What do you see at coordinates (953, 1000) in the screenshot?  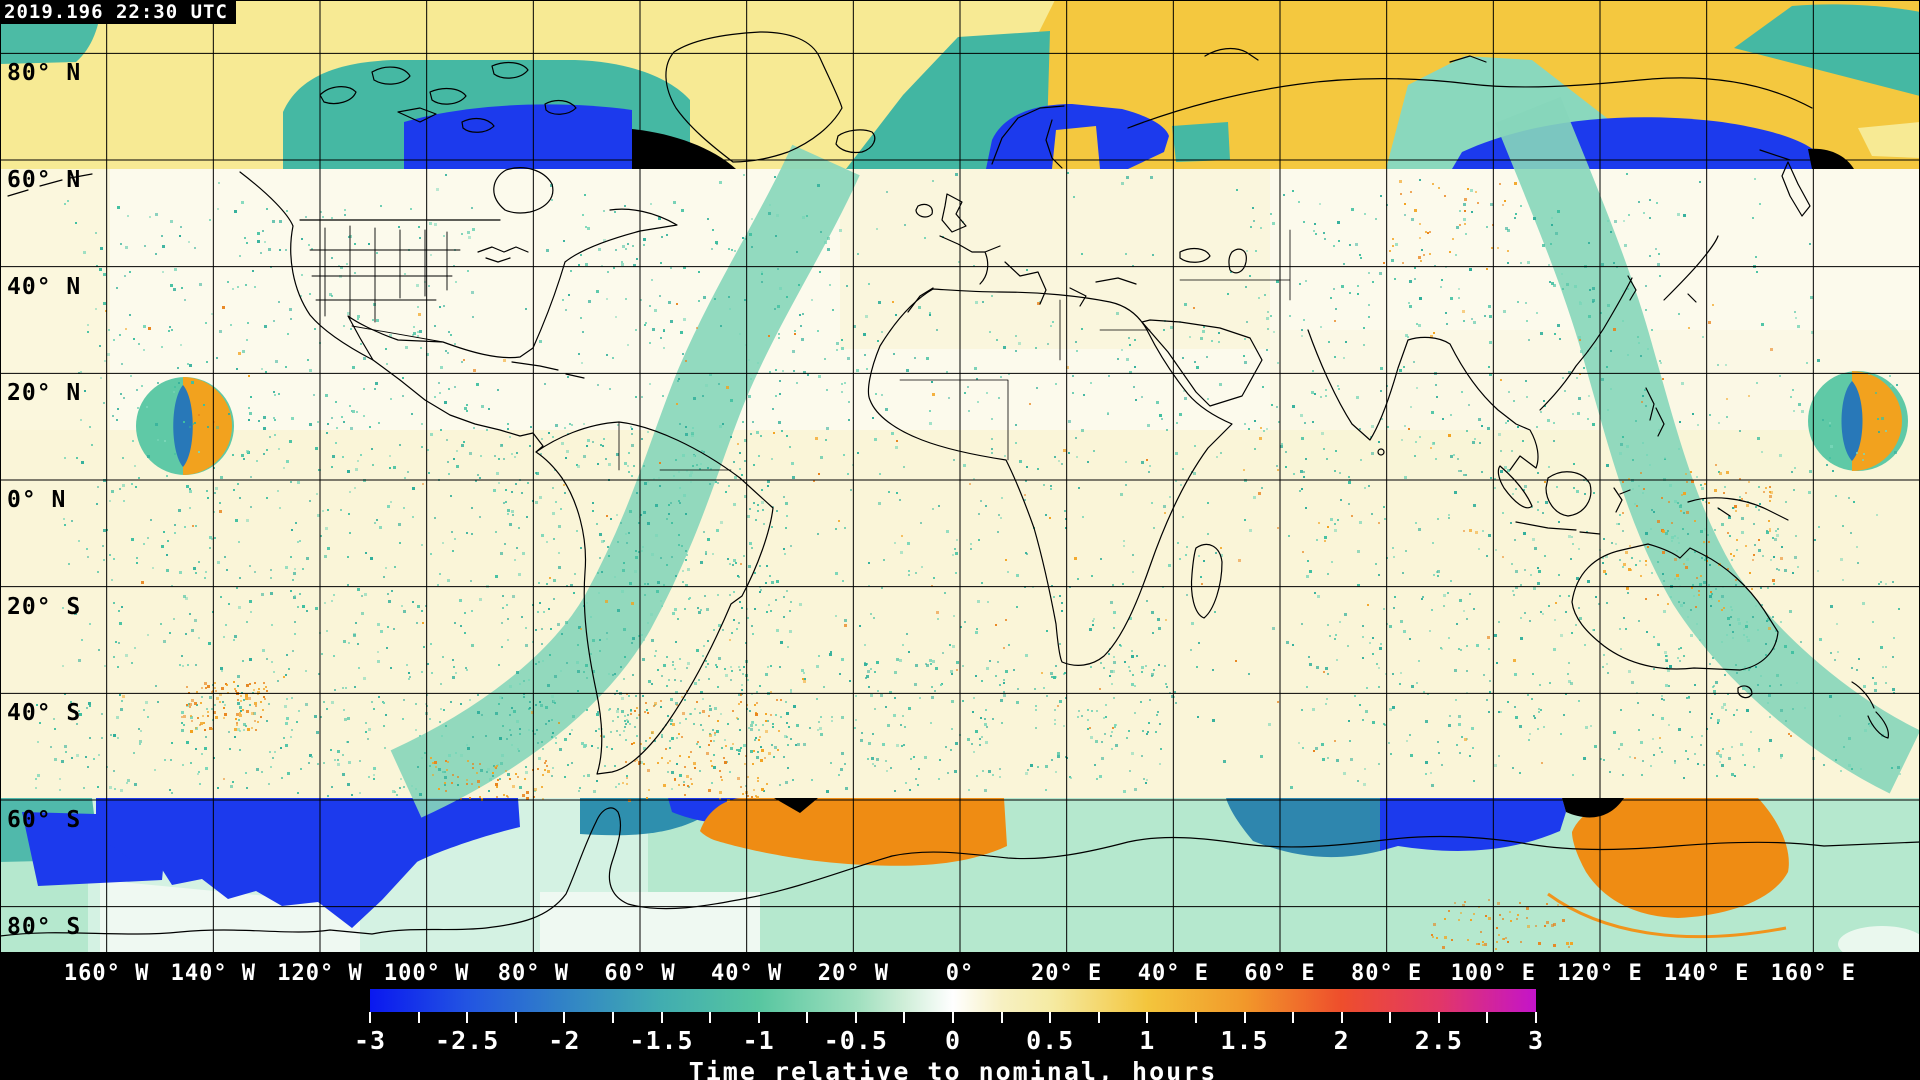 I see `colorbar-gradient` at bounding box center [953, 1000].